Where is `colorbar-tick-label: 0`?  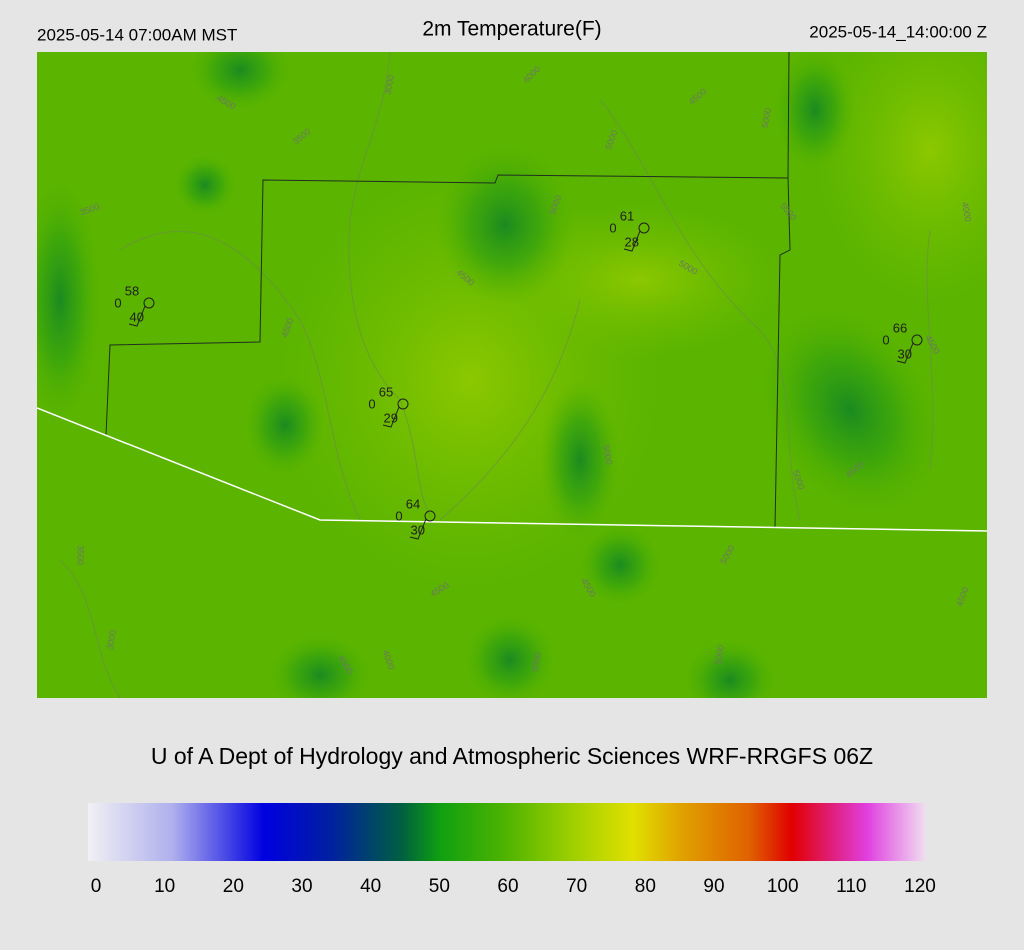 colorbar-tick-label: 0 is located at coordinates (96, 886).